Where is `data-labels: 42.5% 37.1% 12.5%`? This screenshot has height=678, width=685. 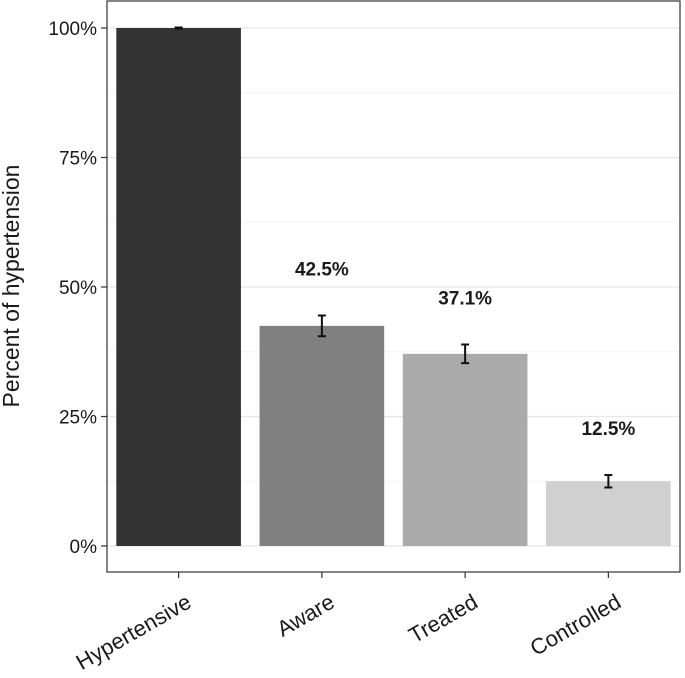 data-labels: 42.5% 37.1% 12.5% is located at coordinates (465, 349).